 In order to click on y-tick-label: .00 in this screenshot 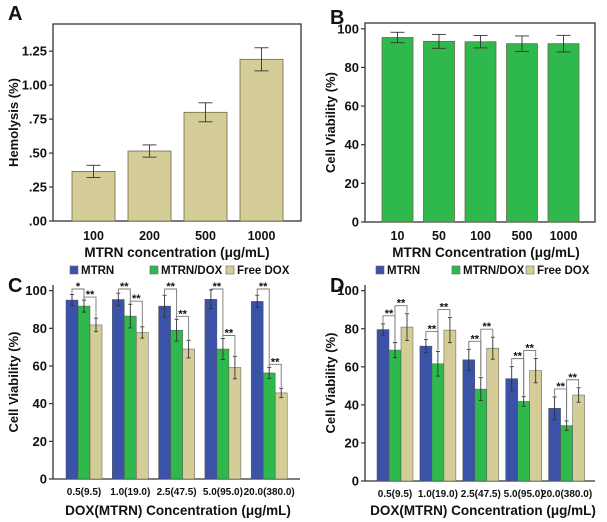, I will do `click(38, 221)`.